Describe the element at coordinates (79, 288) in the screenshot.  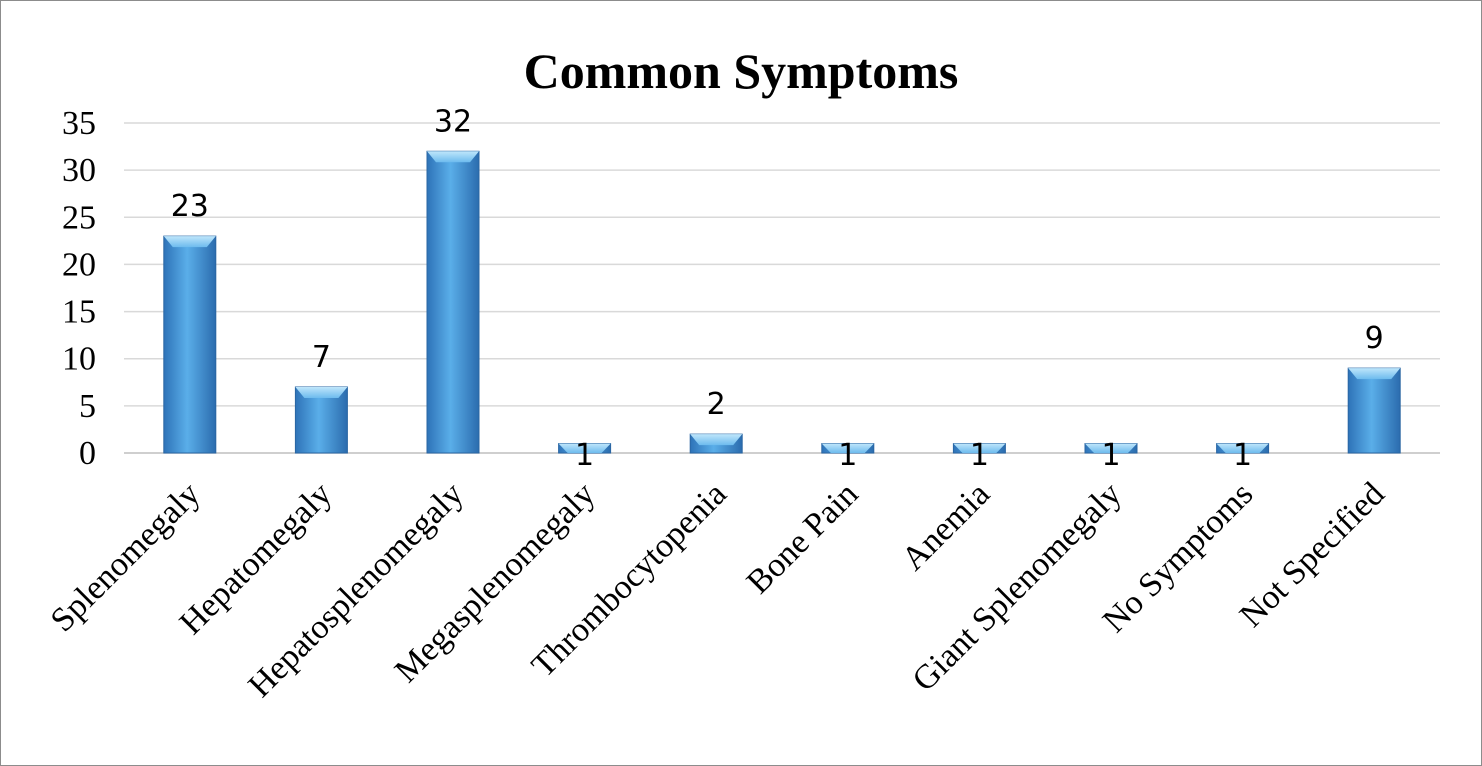
I see `y-axis-ticks: 0 5 10 15 20 25 30 35` at that location.